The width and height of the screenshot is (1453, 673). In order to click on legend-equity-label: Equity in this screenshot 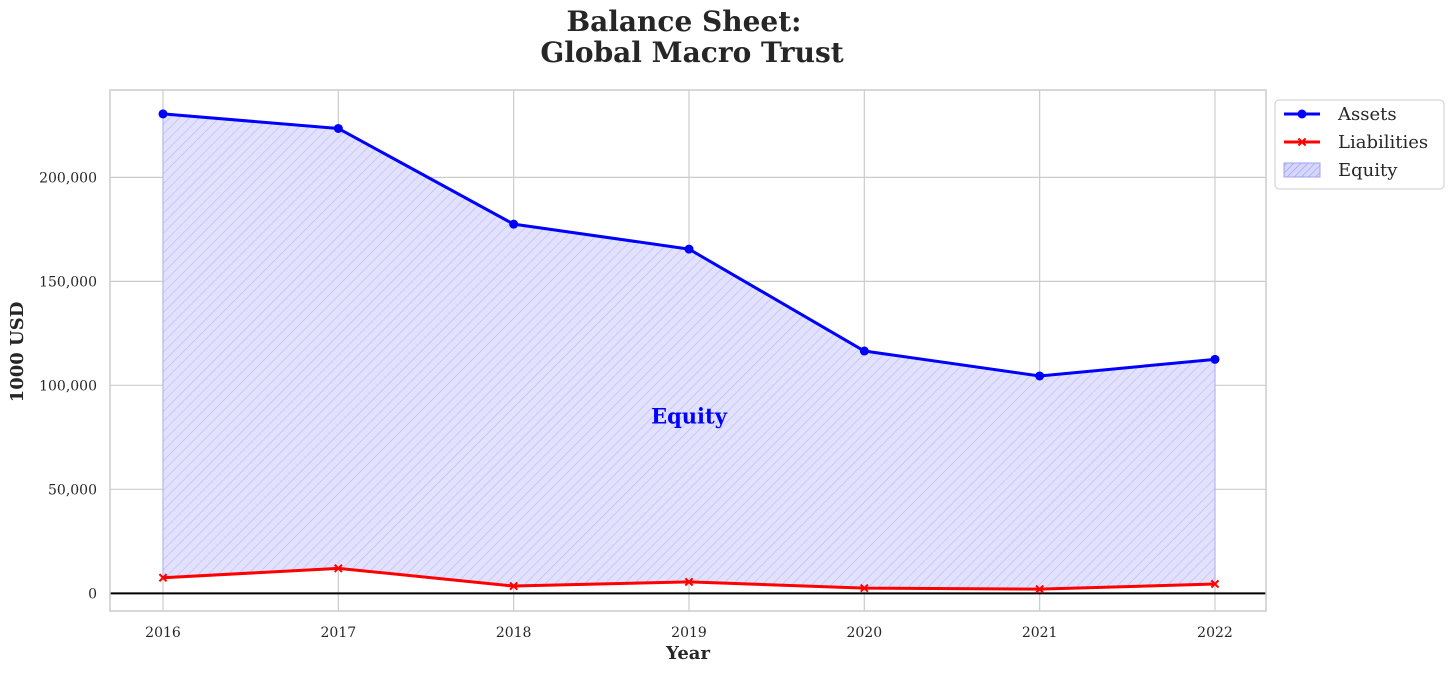, I will do `click(1368, 170)`.